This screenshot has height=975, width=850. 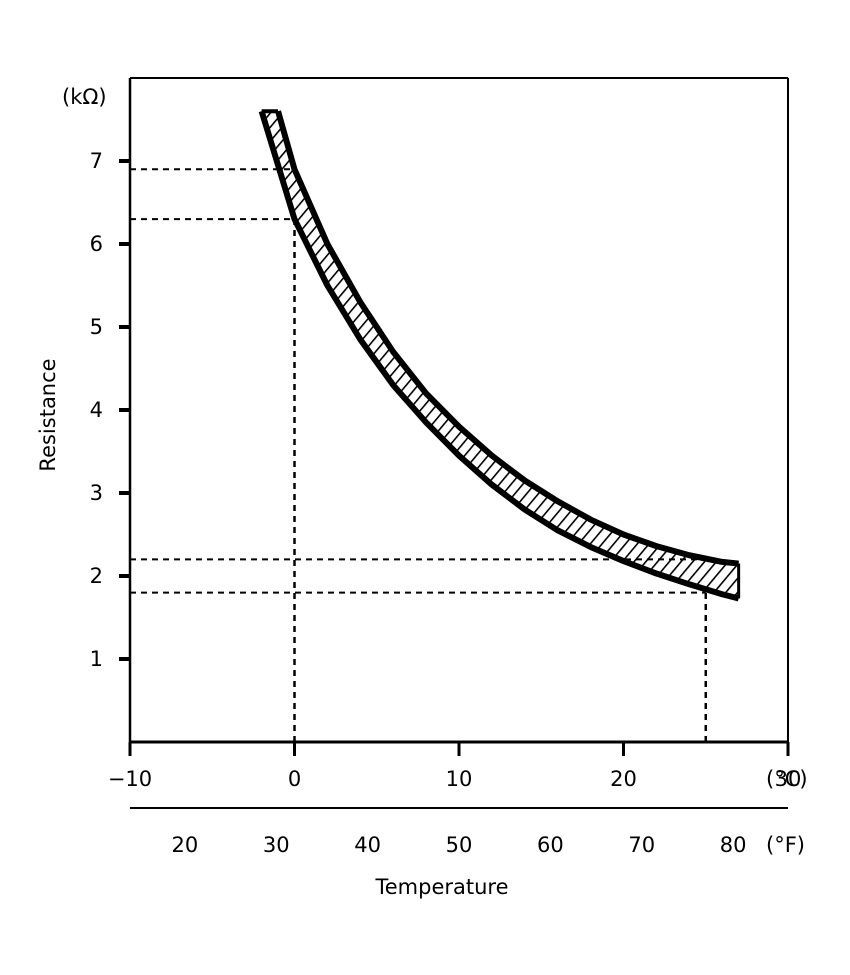 I want to click on x-unit-celsius-label: (°C), so click(x=787, y=779).